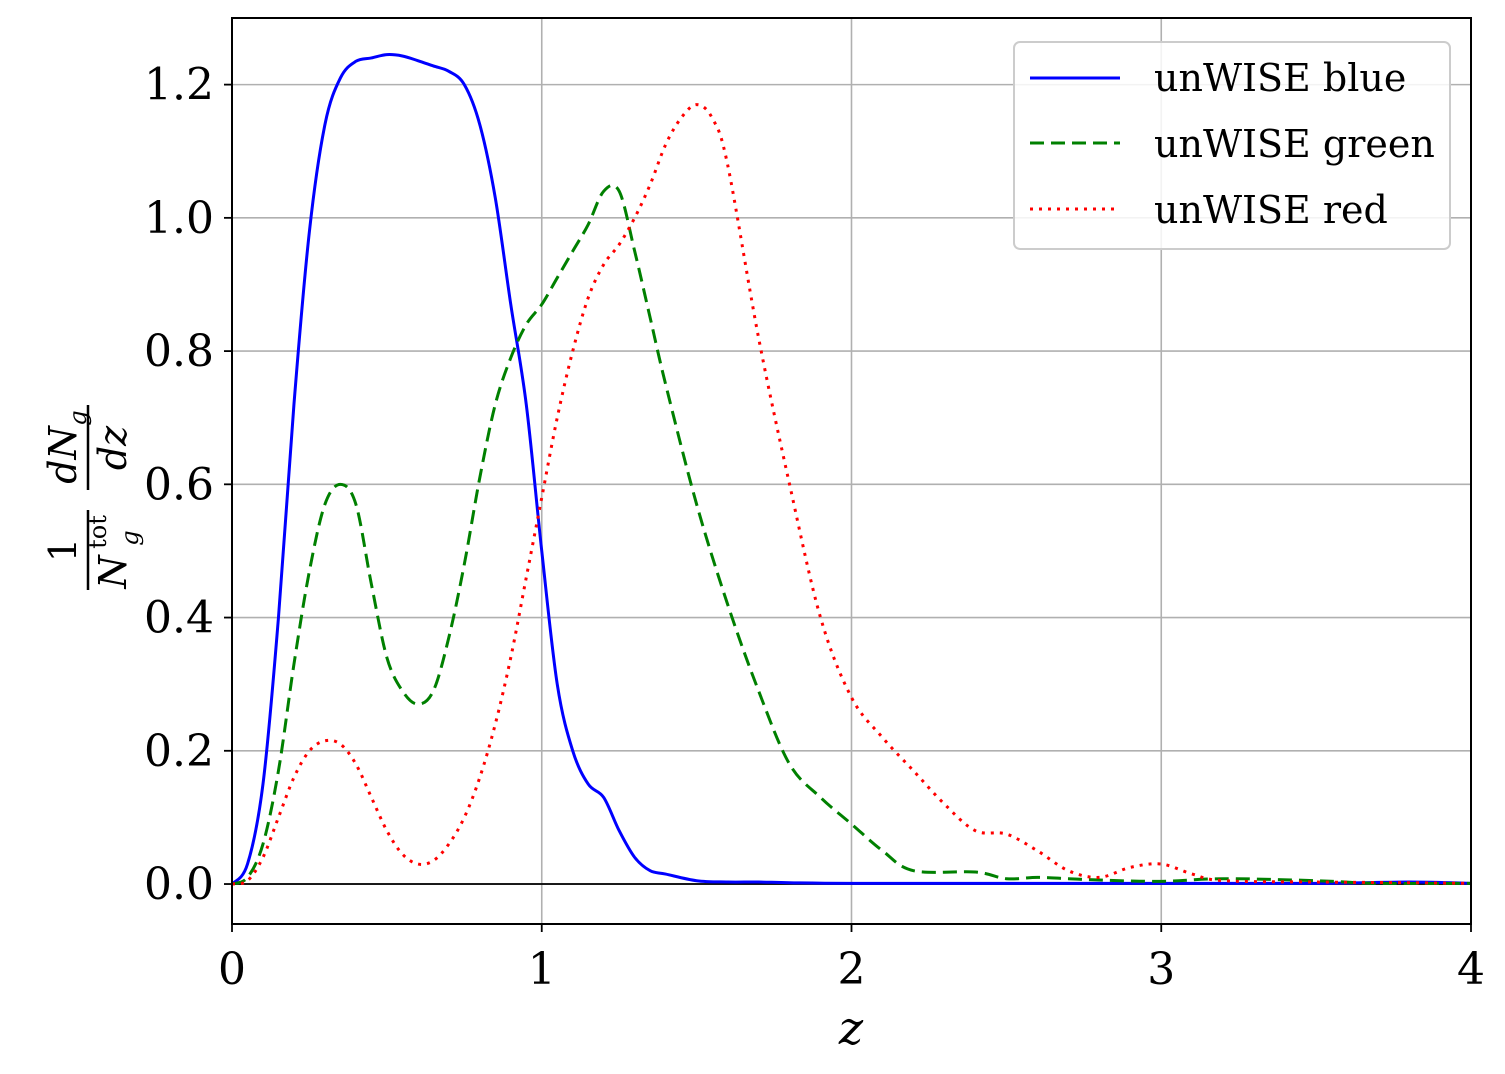  What do you see at coordinates (113, 572) in the screenshot?
I see `y-label-denominator-left: N` at bounding box center [113, 572].